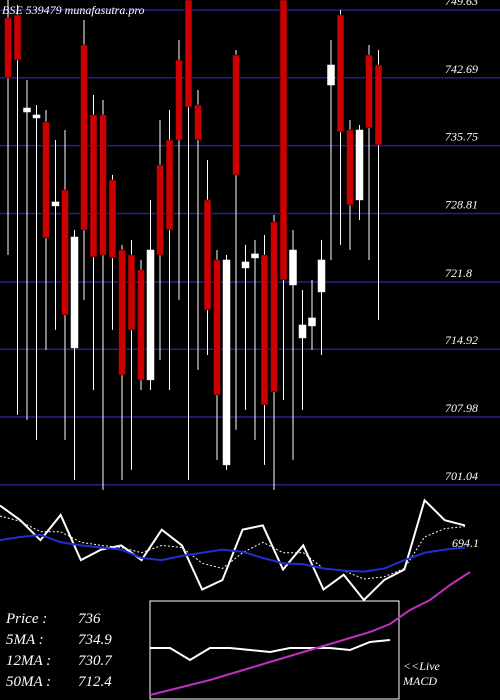  What do you see at coordinates (461, 69) in the screenshot?
I see `y-tick-label: 742.69` at bounding box center [461, 69].